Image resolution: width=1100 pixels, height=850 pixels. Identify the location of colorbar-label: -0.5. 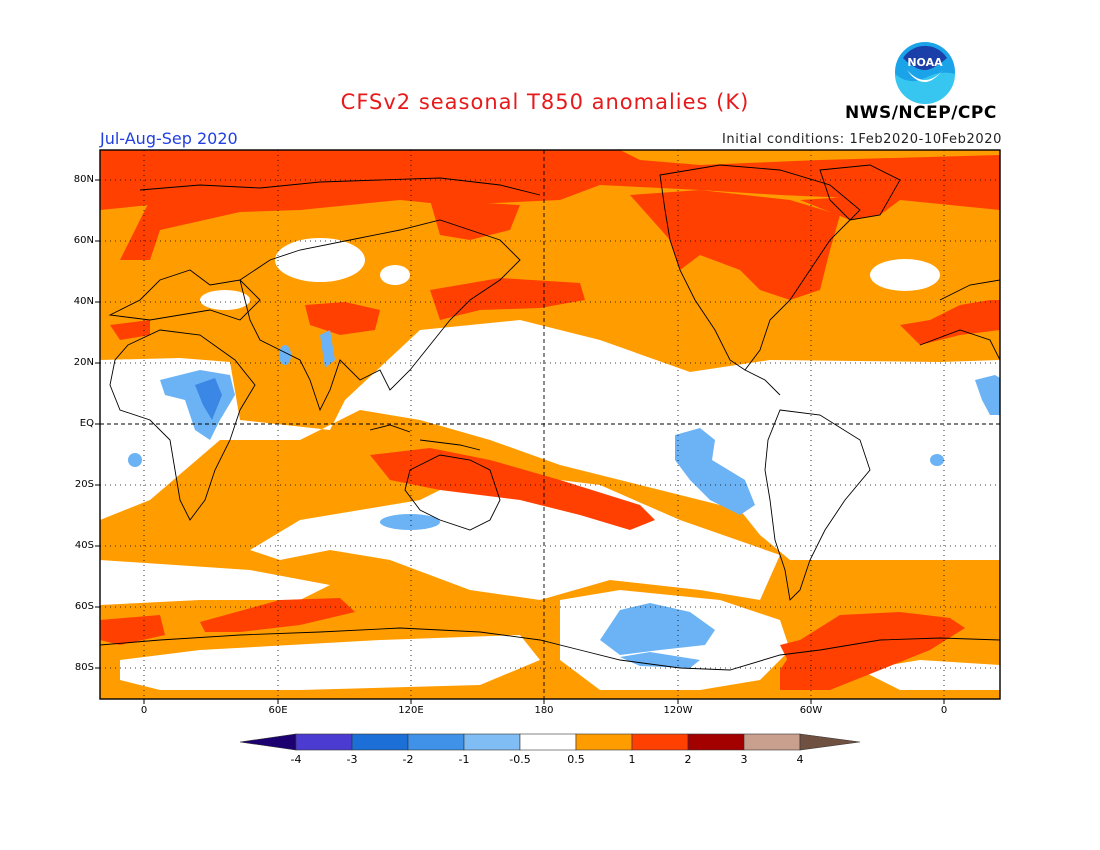
(520, 759).